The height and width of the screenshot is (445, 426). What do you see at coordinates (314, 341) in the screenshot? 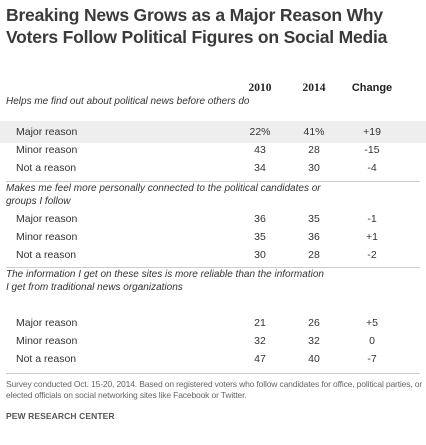
I see `value-2014: 32` at bounding box center [314, 341].